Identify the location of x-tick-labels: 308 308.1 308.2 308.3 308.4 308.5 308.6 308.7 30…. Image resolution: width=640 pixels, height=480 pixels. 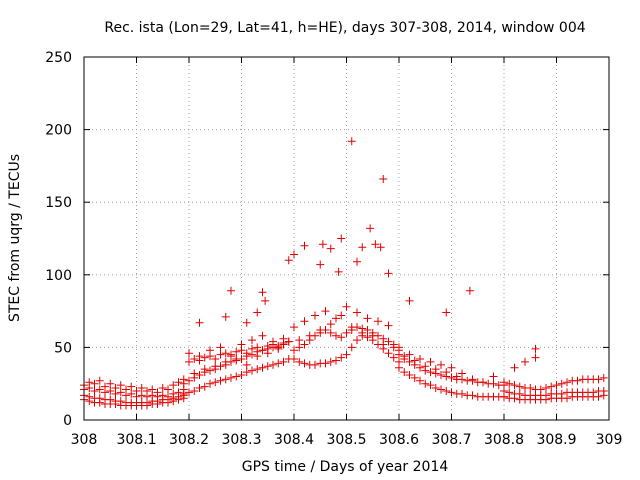
(347, 440).